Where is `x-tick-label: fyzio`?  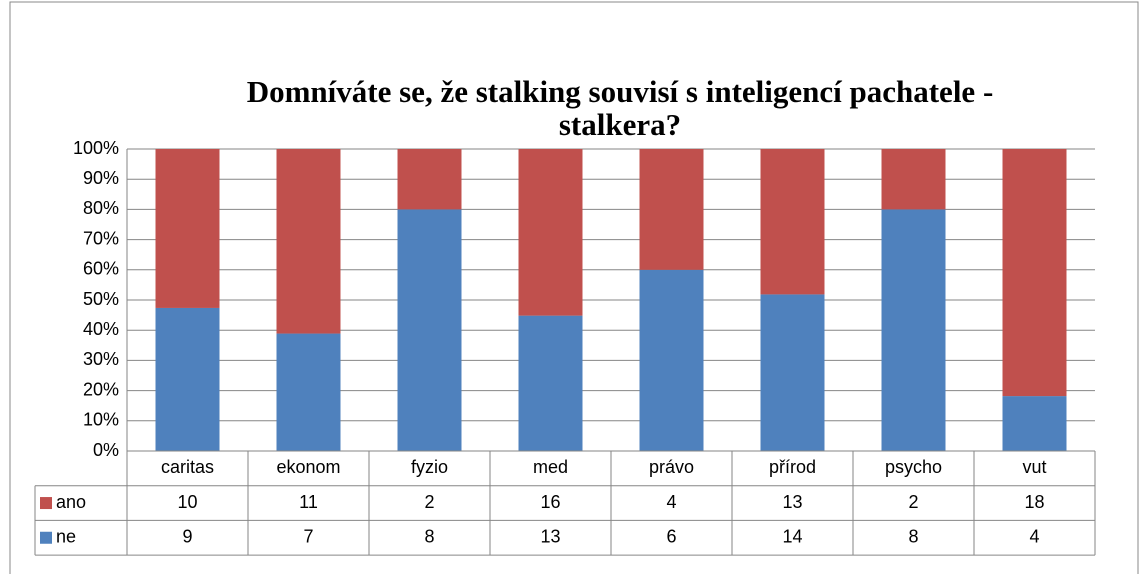
x-tick-label: fyzio is located at coordinates (429, 467).